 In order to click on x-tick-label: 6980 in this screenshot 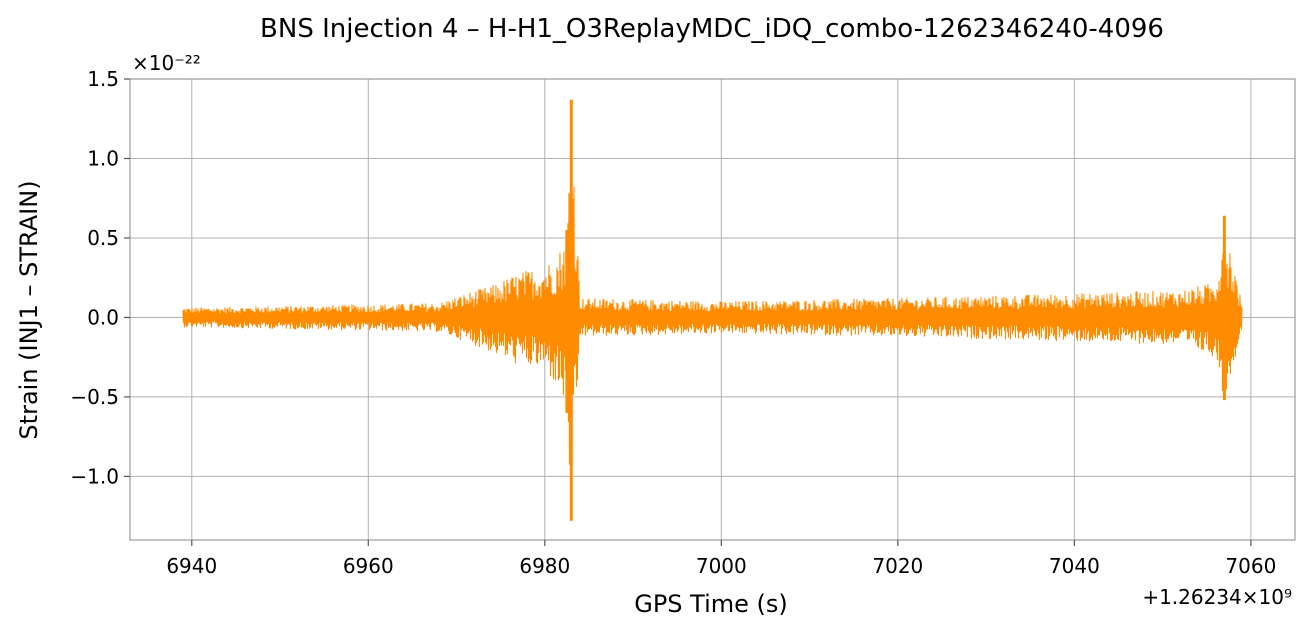, I will do `click(544, 566)`.